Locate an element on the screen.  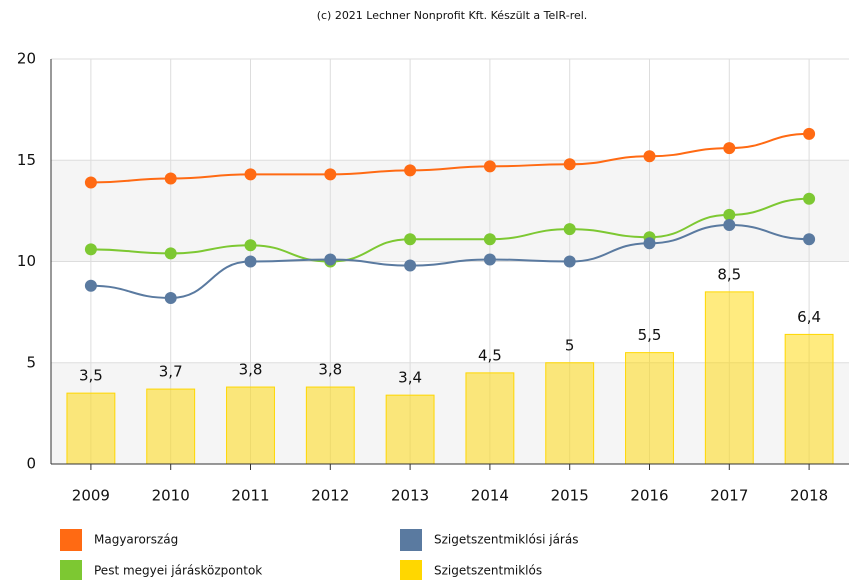
y-tick-label: 5 is located at coordinates (31, 362).